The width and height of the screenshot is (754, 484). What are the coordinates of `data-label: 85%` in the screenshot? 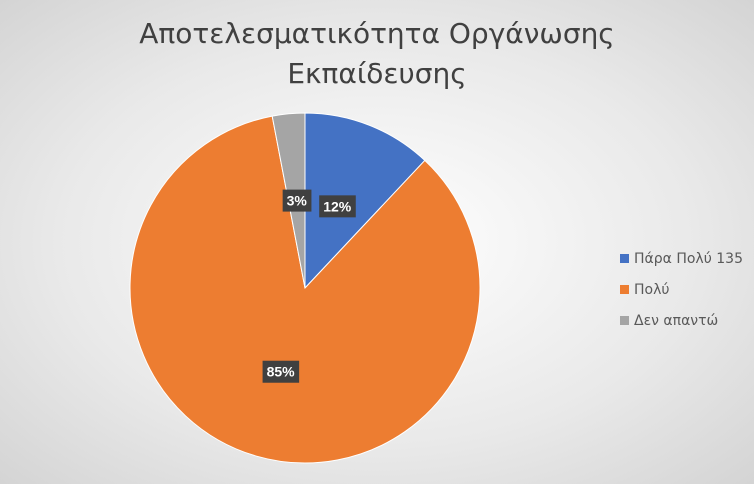 It's located at (281, 371).